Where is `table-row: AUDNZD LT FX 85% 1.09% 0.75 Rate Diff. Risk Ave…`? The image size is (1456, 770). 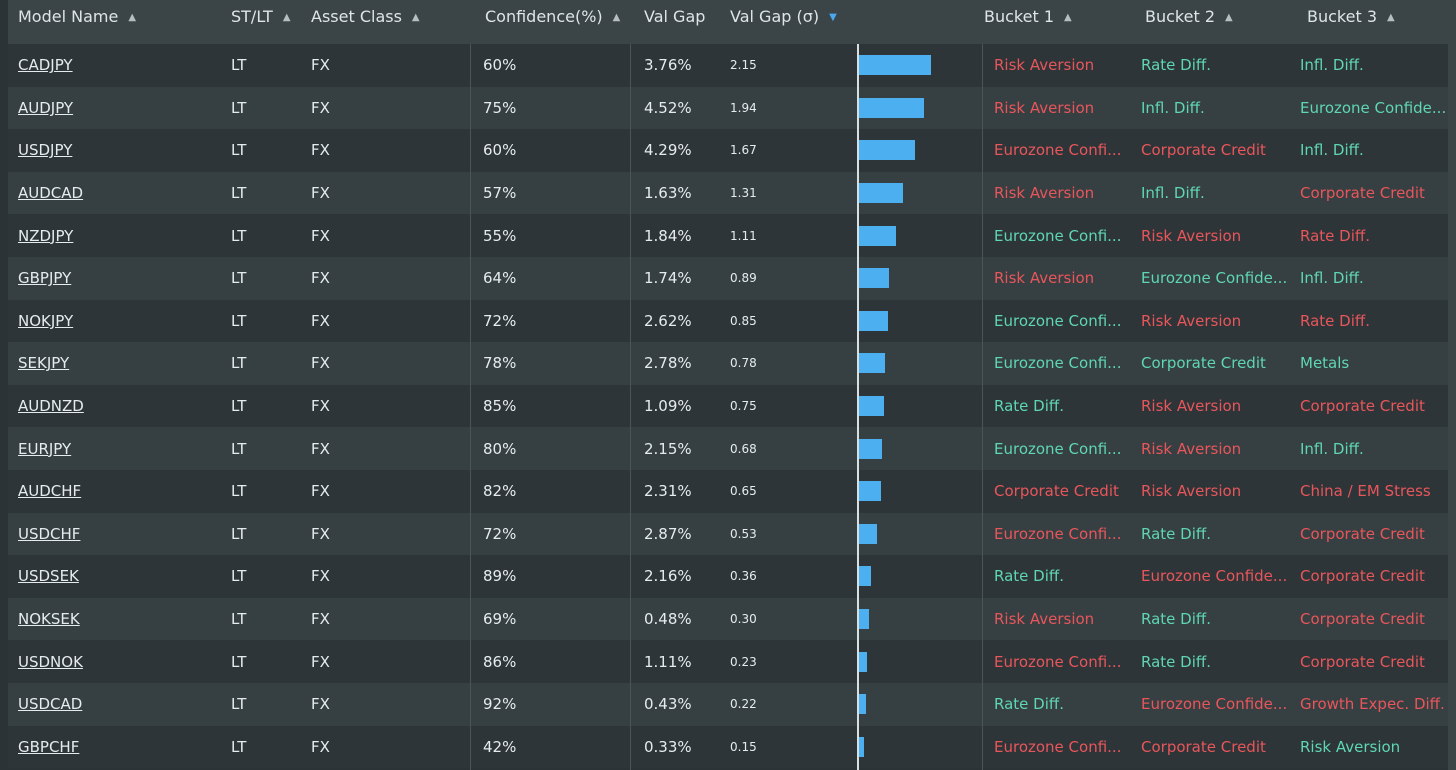
table-row: AUDNZD LT FX 85% 1.09% 0.75 Rate Diff. Risk Ave… is located at coordinates (728, 406).